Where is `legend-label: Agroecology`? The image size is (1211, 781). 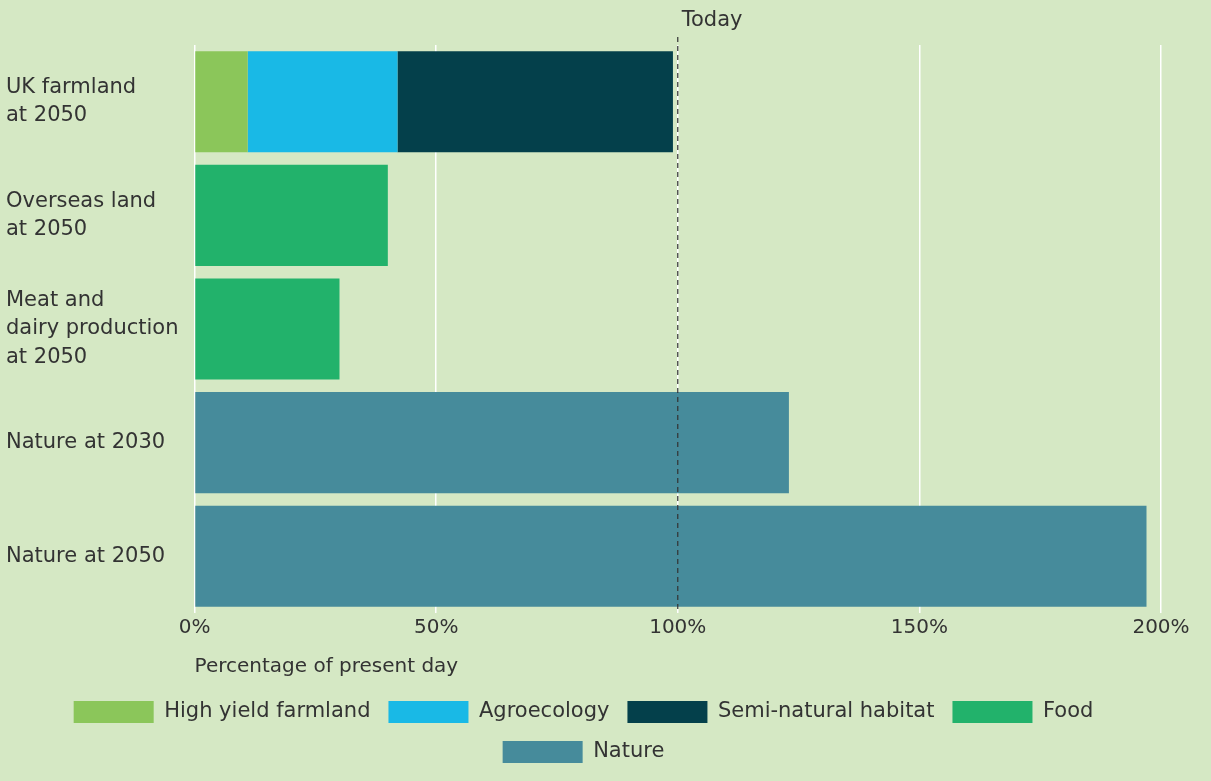 legend-label: Agroecology is located at coordinates (544, 710).